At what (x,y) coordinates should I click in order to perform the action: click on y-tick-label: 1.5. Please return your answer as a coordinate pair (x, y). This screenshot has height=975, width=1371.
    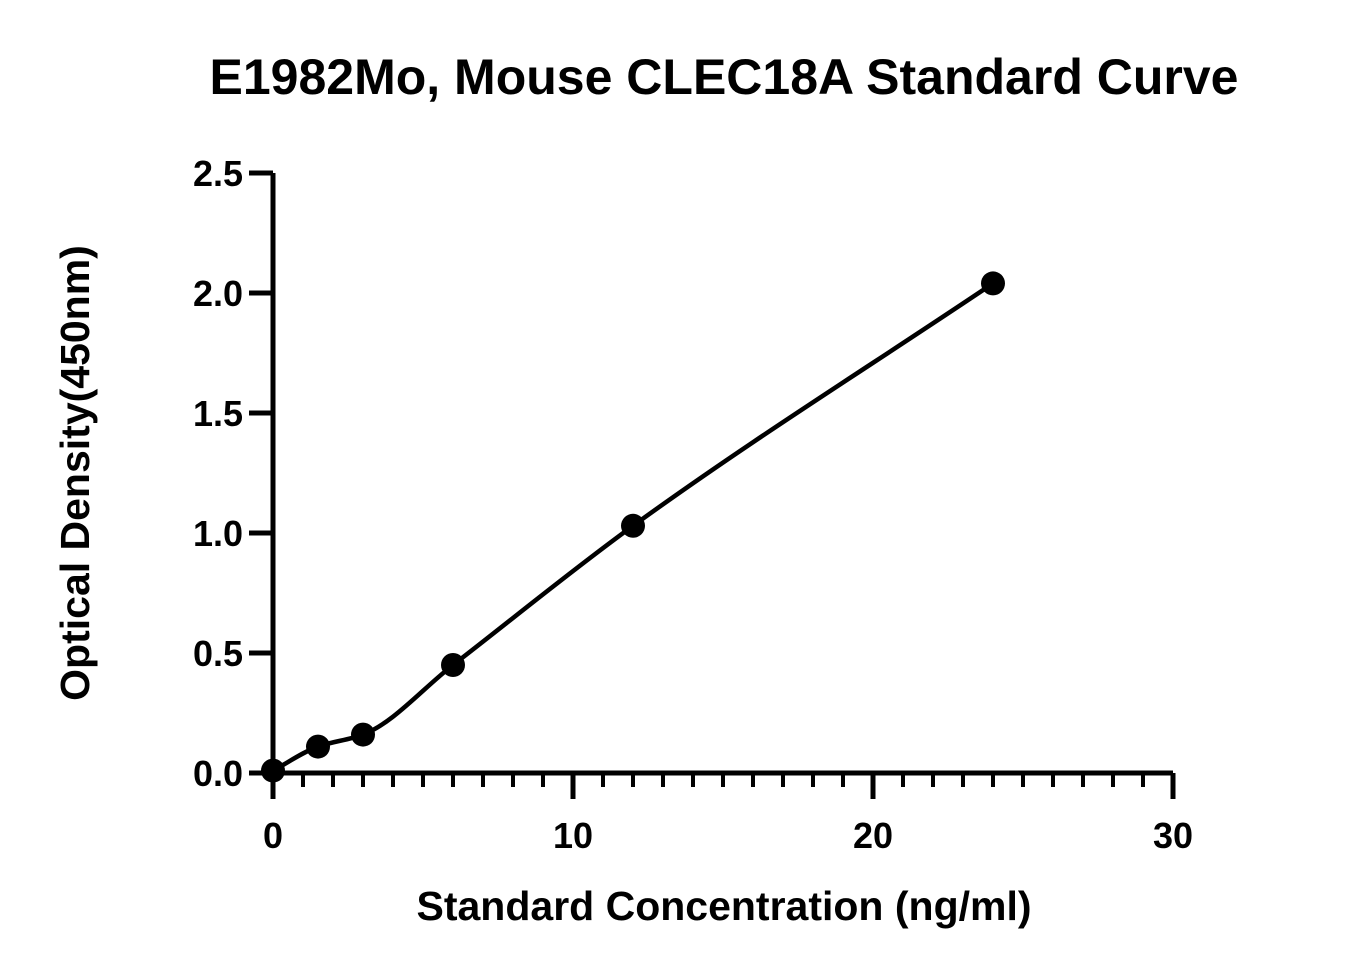
    Looking at the image, I should click on (218, 413).